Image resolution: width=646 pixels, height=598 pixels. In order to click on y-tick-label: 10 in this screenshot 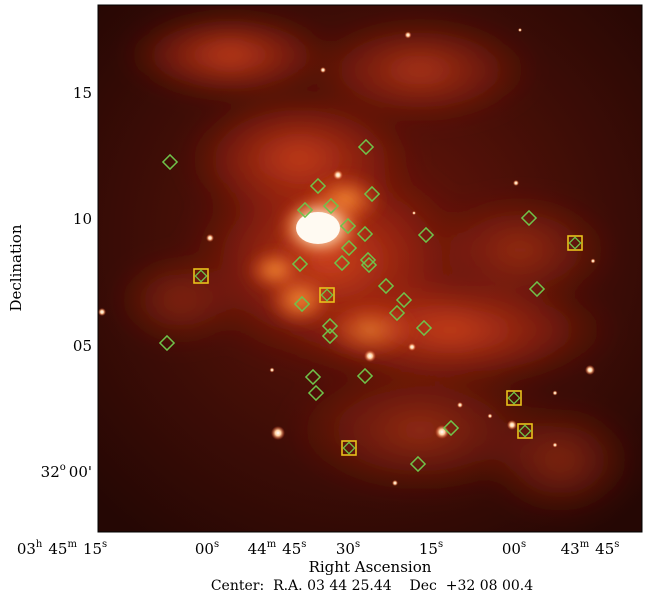, I will do `click(82, 219)`.